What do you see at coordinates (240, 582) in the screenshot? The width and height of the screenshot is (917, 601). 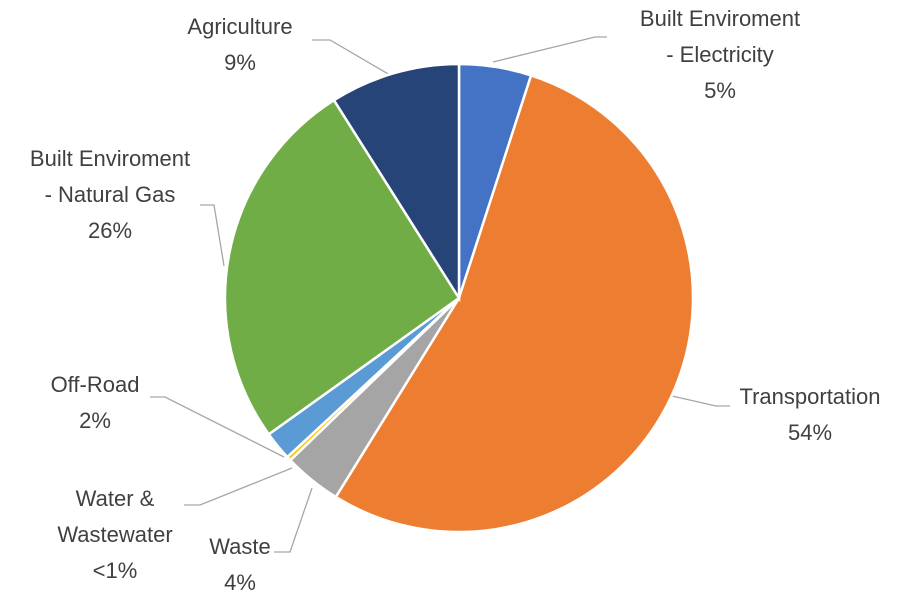 I see `value-label: 4%` at bounding box center [240, 582].